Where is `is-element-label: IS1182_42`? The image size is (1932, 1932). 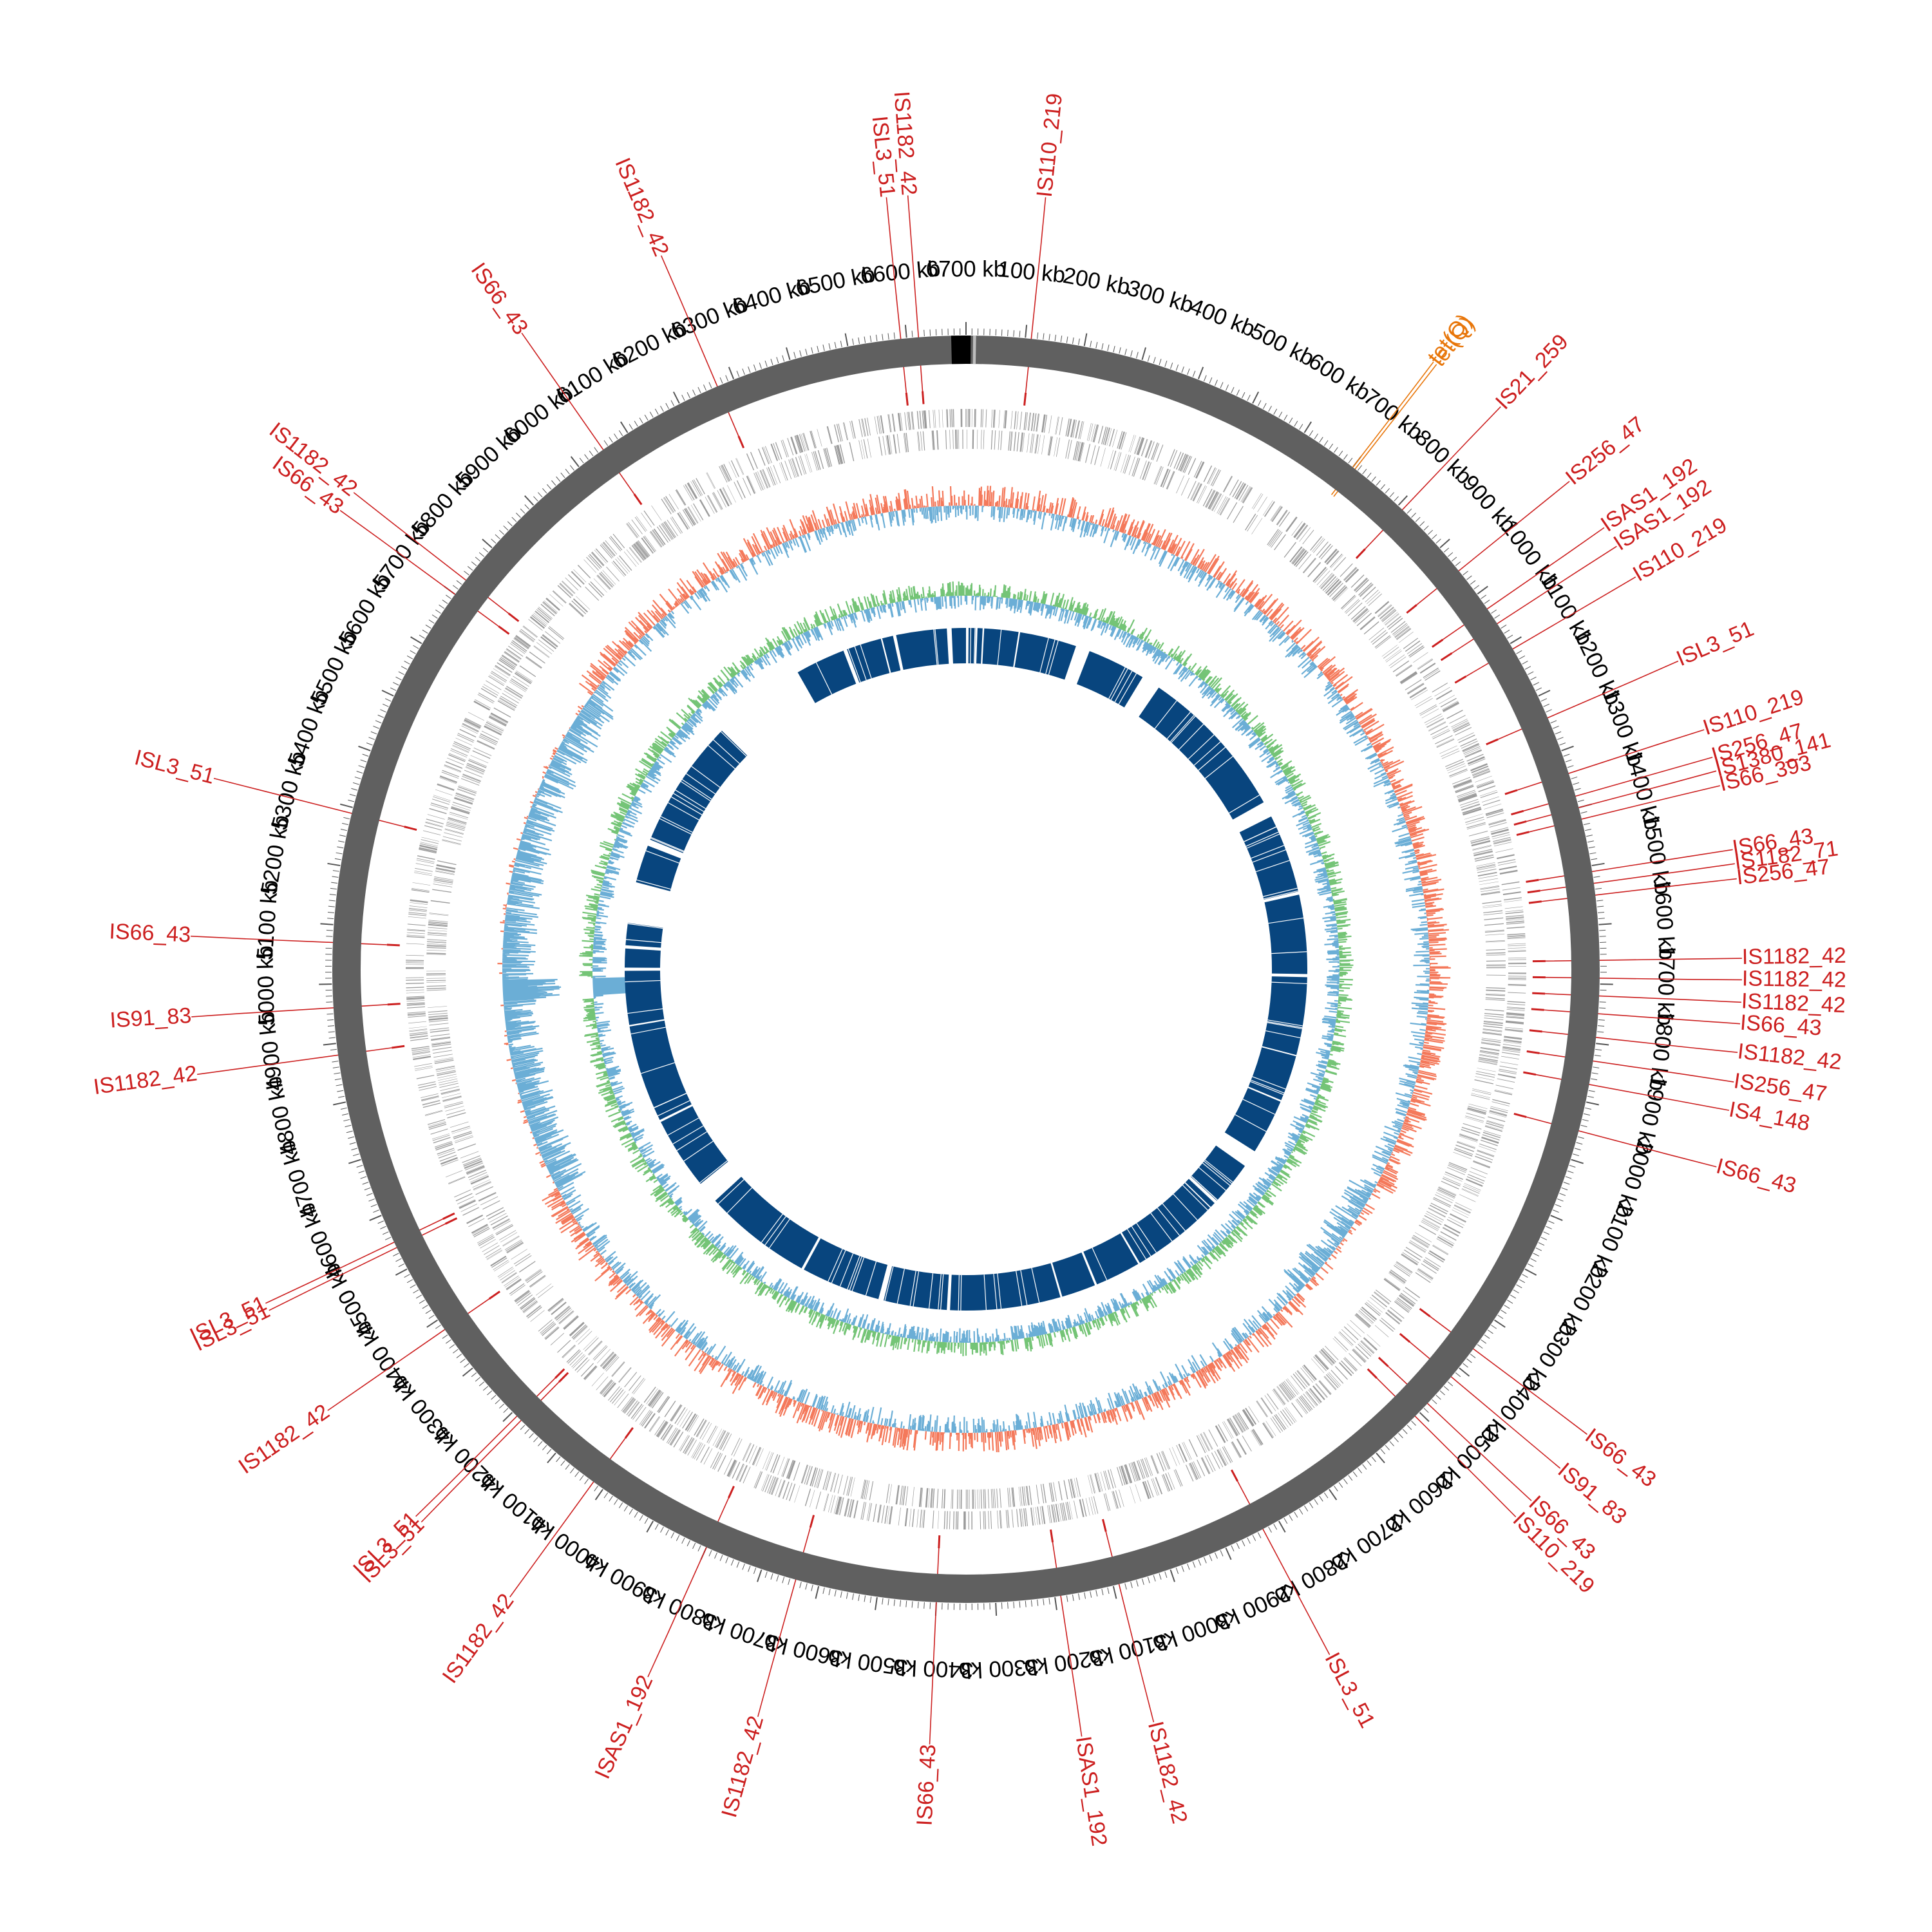 is-element-label: IS1182_42 is located at coordinates (1789, 1057).